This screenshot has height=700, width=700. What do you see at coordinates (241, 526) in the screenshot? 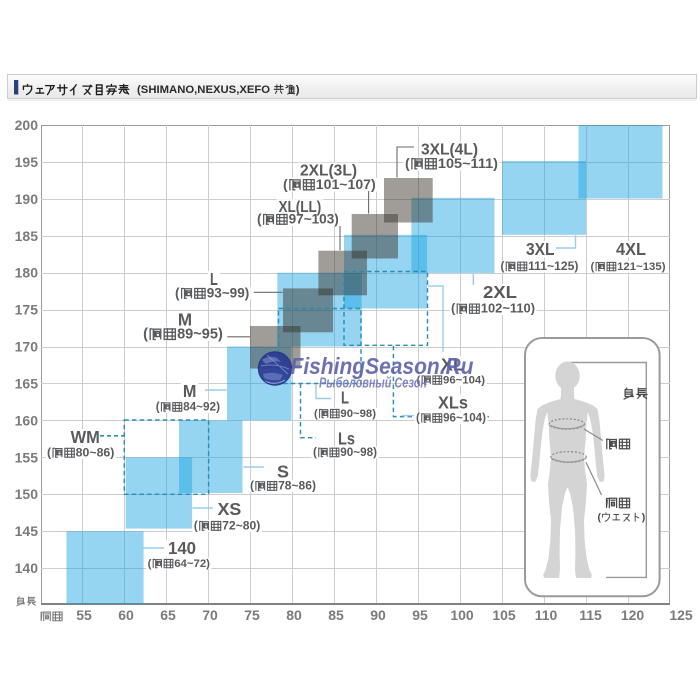
I see `svg-text: 72~80)` at bounding box center [241, 526].